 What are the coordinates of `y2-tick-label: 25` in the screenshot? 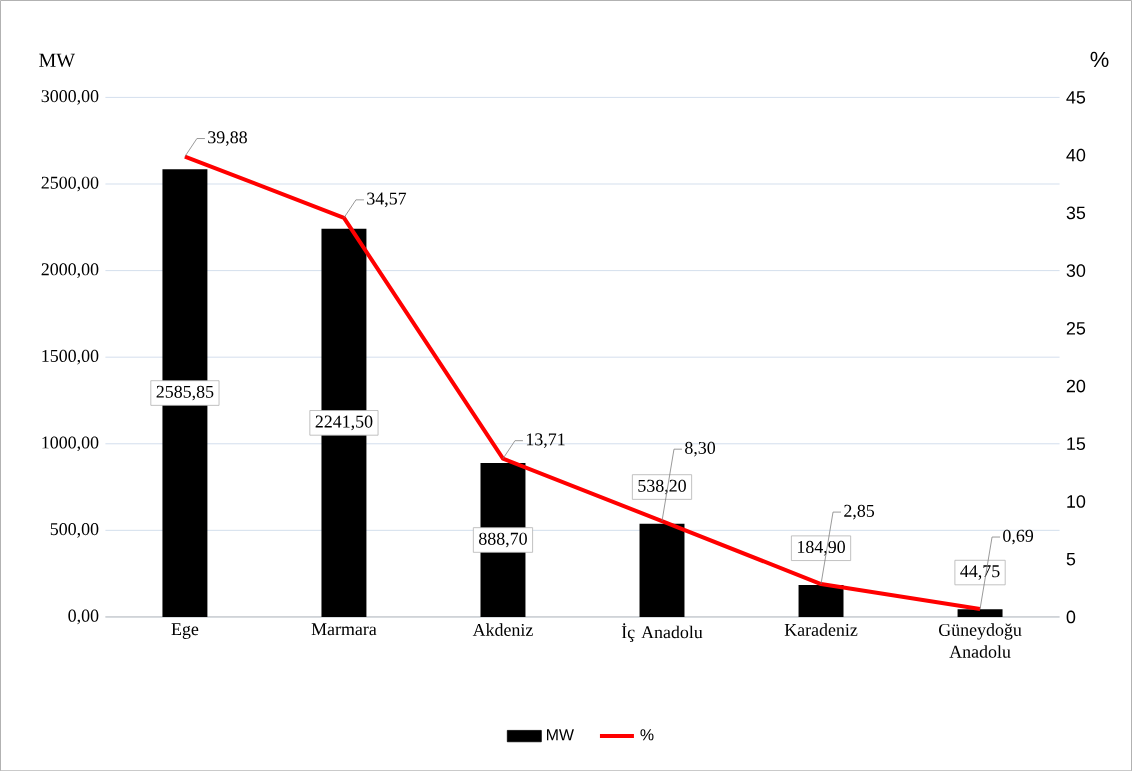 It's located at (1076, 328).